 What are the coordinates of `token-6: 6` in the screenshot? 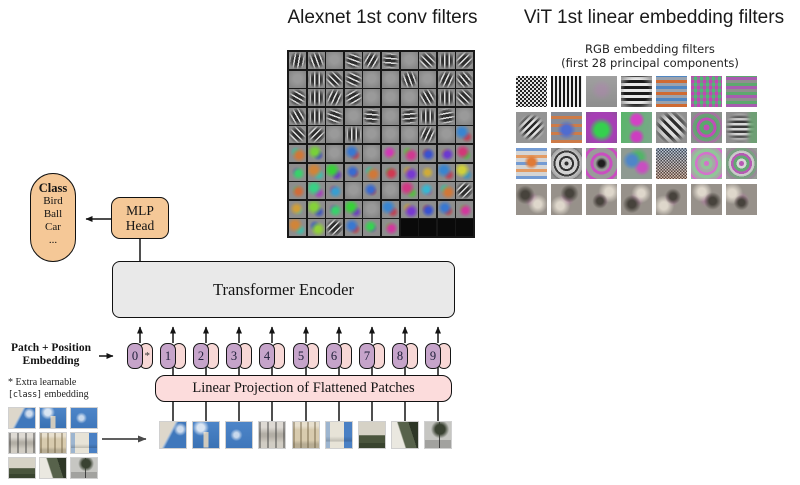 It's located at (339, 356).